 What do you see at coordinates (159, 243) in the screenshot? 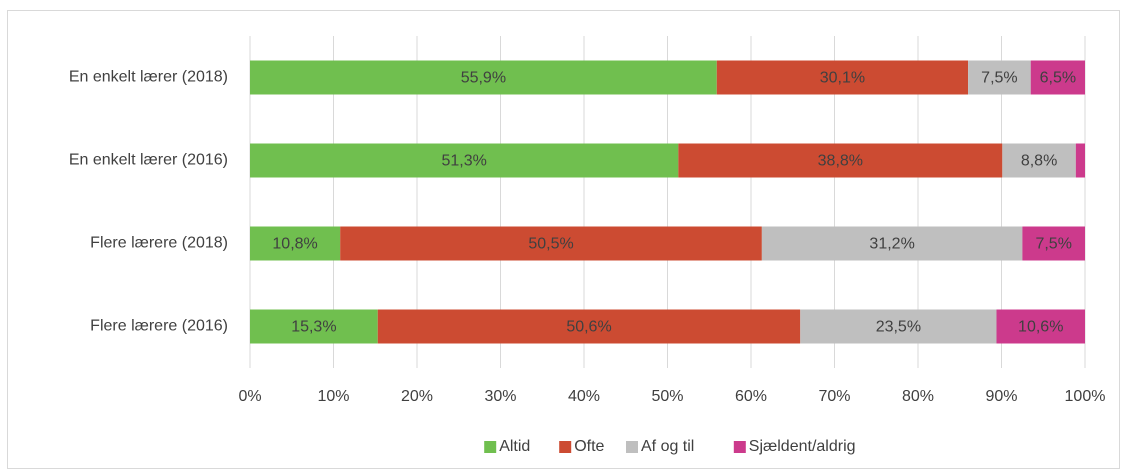
I see `y-tick-label: Flere lærere (2018)` at bounding box center [159, 243].